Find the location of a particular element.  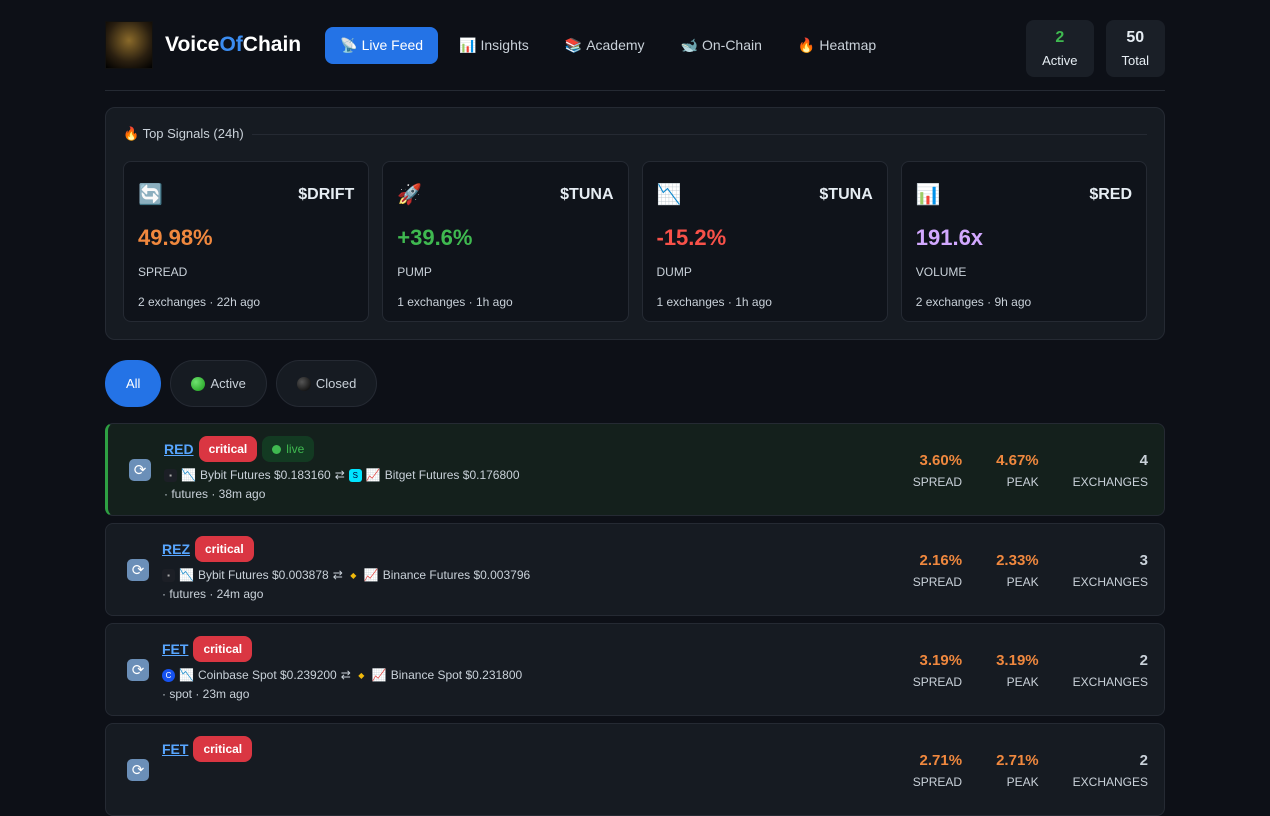

peak-value: 3.19% is located at coordinates (1017, 660).